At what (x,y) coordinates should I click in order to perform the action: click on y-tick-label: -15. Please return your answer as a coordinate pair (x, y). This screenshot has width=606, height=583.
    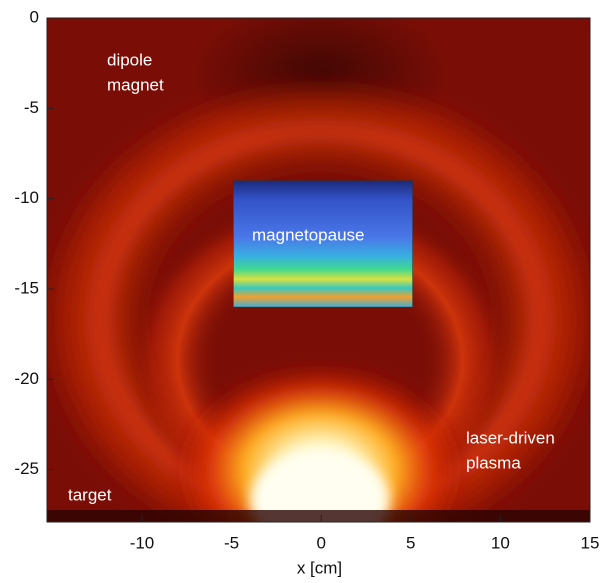
    Looking at the image, I should click on (26, 287).